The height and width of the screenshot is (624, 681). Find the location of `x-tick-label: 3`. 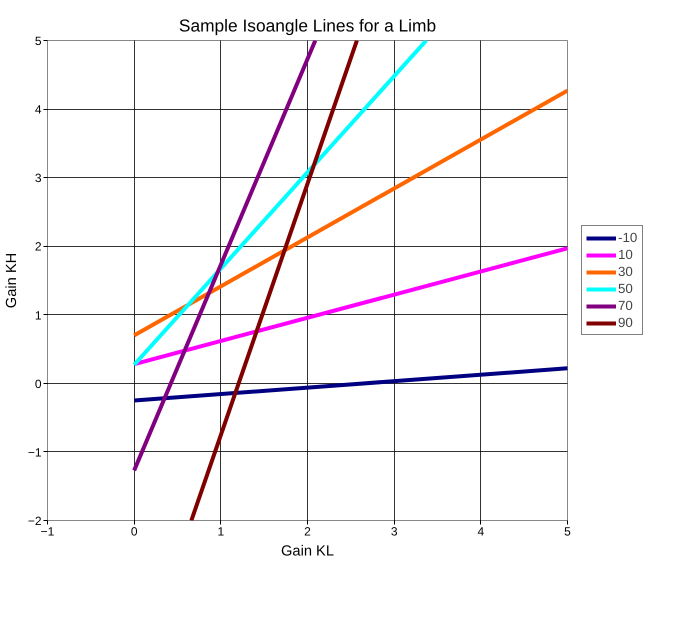

x-tick-label: 3 is located at coordinates (394, 531).